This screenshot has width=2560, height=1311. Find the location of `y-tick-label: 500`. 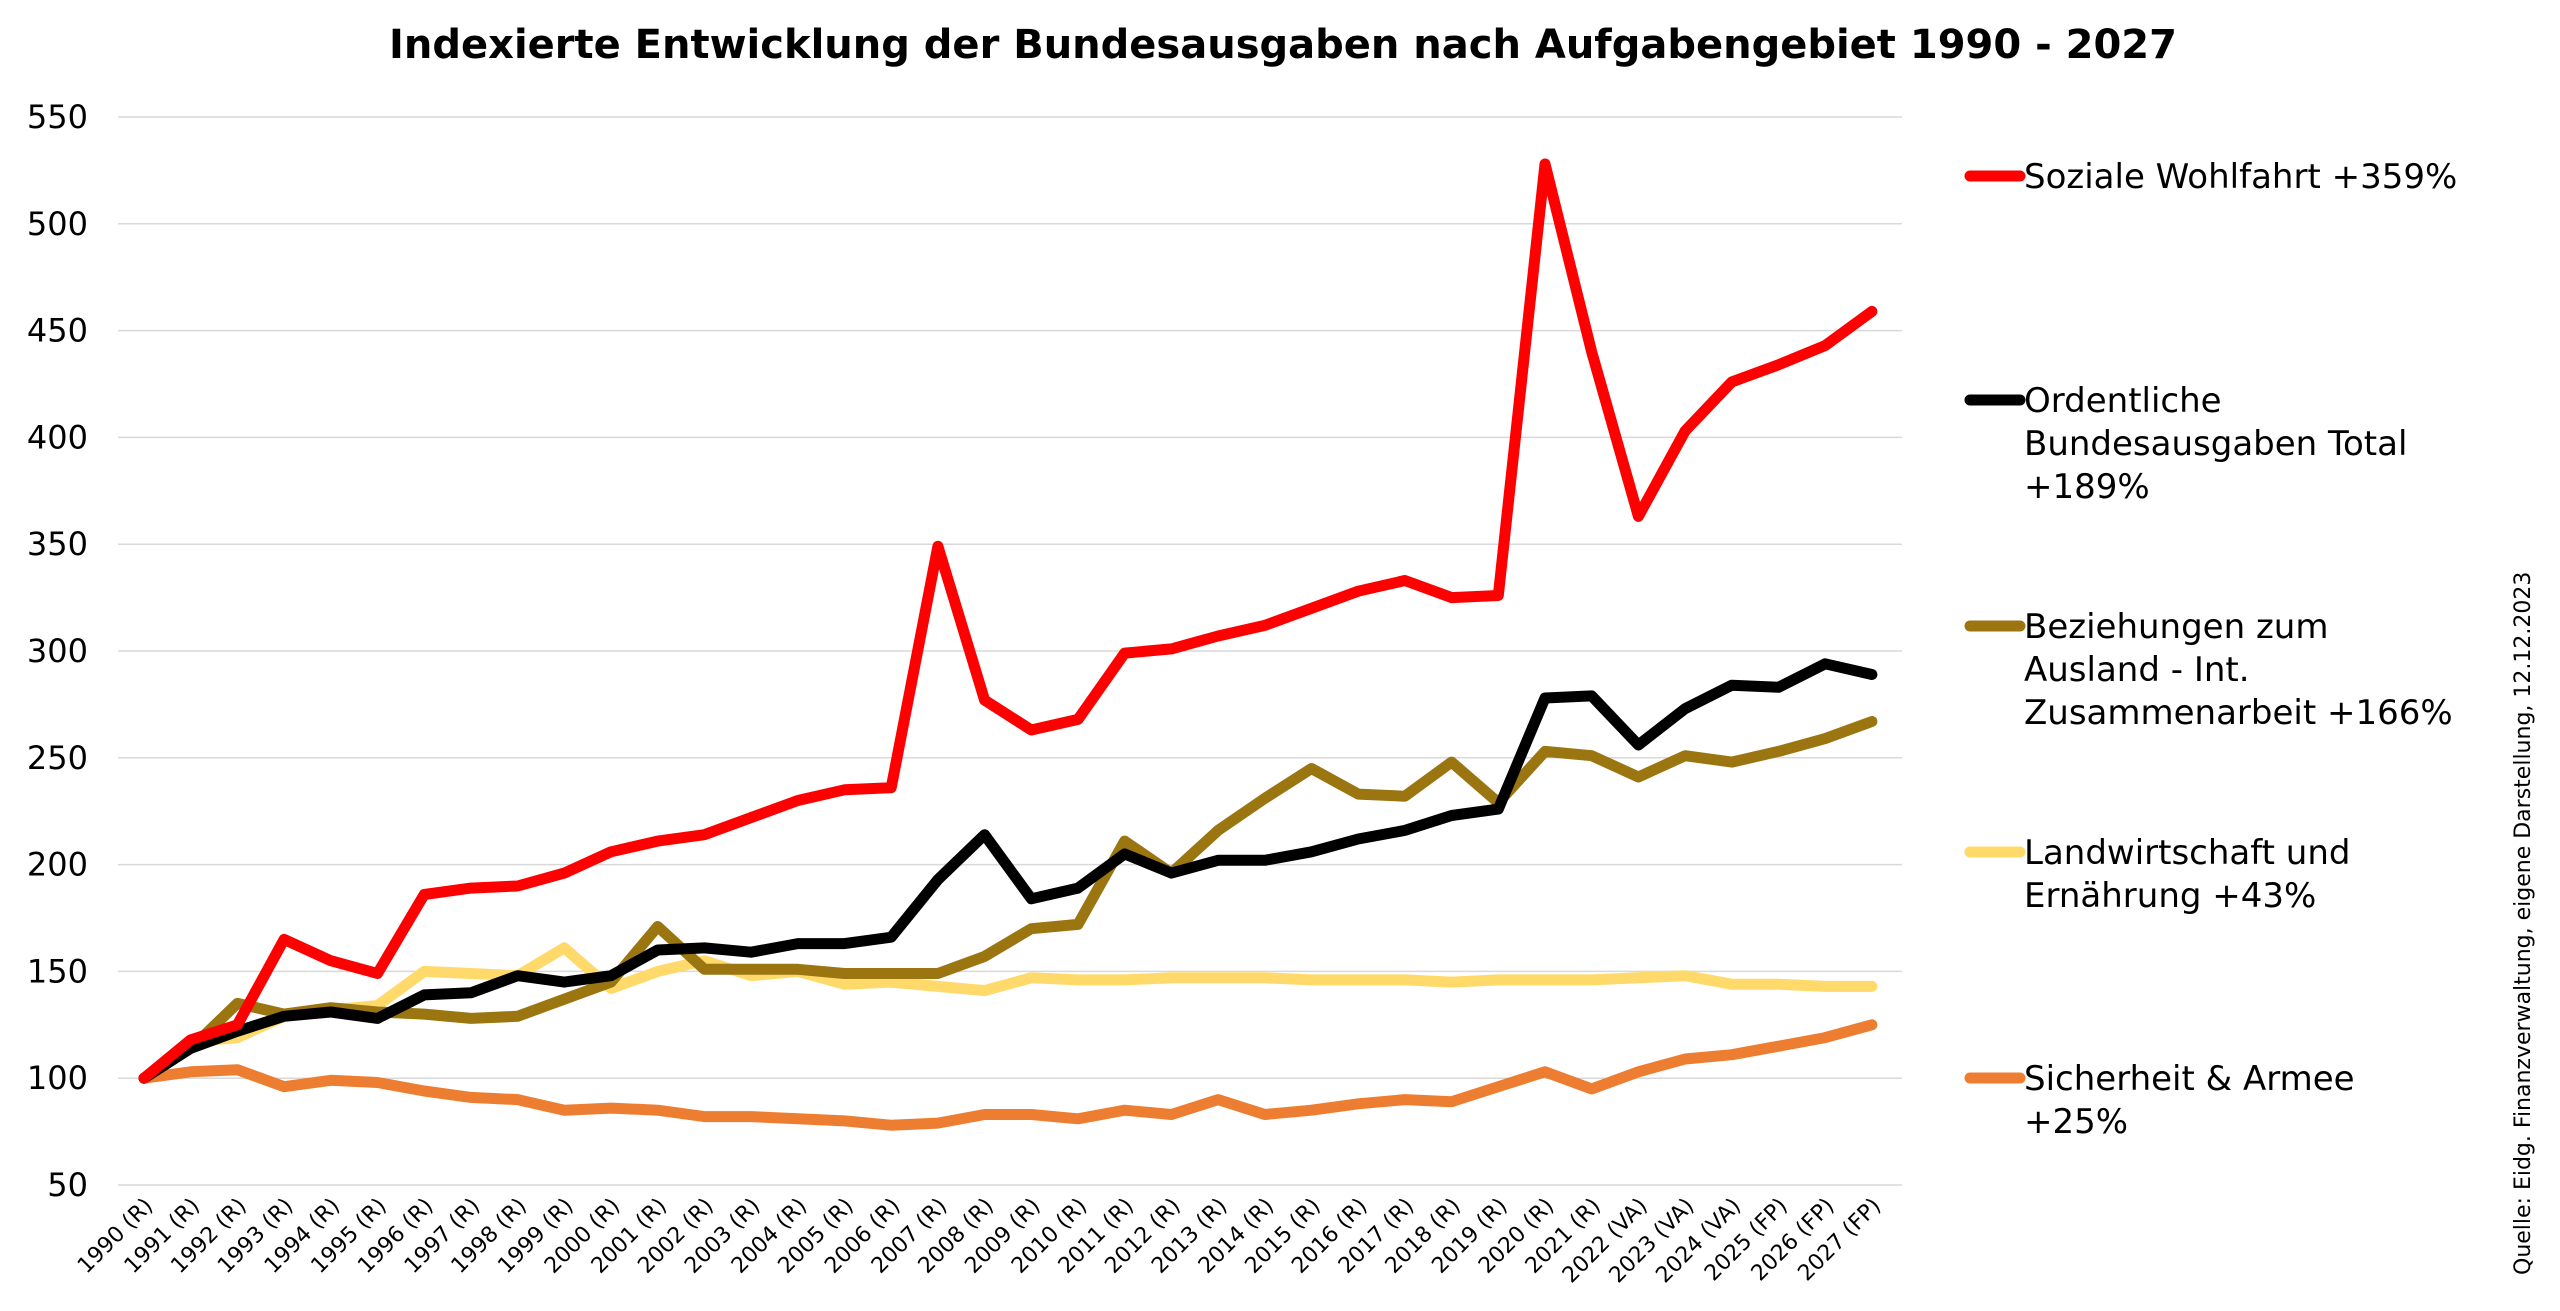

y-tick-label: 500 is located at coordinates (57, 224).